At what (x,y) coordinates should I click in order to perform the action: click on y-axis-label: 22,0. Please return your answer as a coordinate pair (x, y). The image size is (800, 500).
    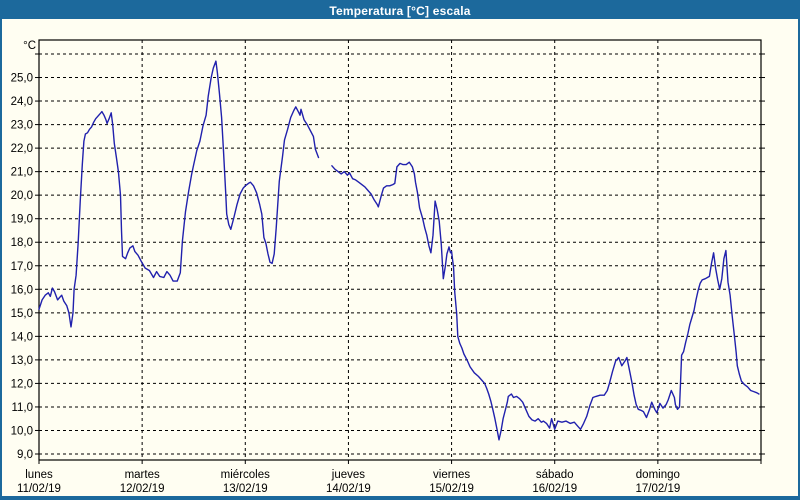
    Looking at the image, I should click on (22, 149).